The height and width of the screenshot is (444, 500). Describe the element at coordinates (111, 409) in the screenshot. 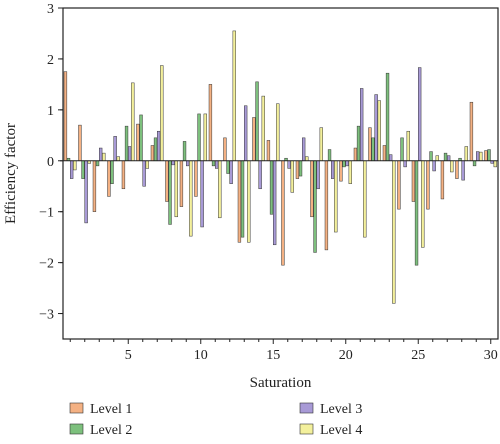

I see `legend-label: Level 1` at that location.